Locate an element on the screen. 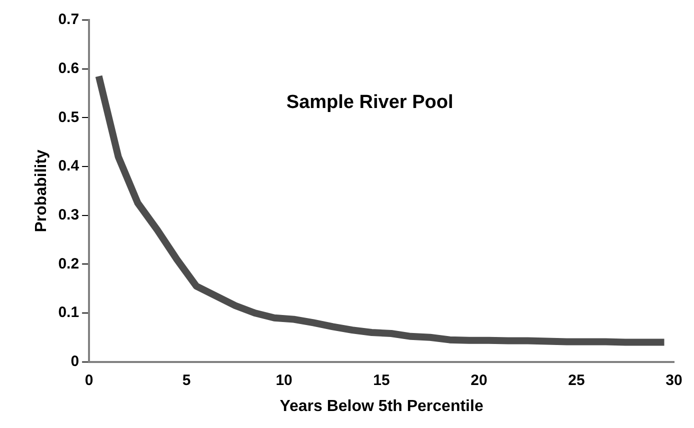  y-tick-label: 0.5 is located at coordinates (69, 117).